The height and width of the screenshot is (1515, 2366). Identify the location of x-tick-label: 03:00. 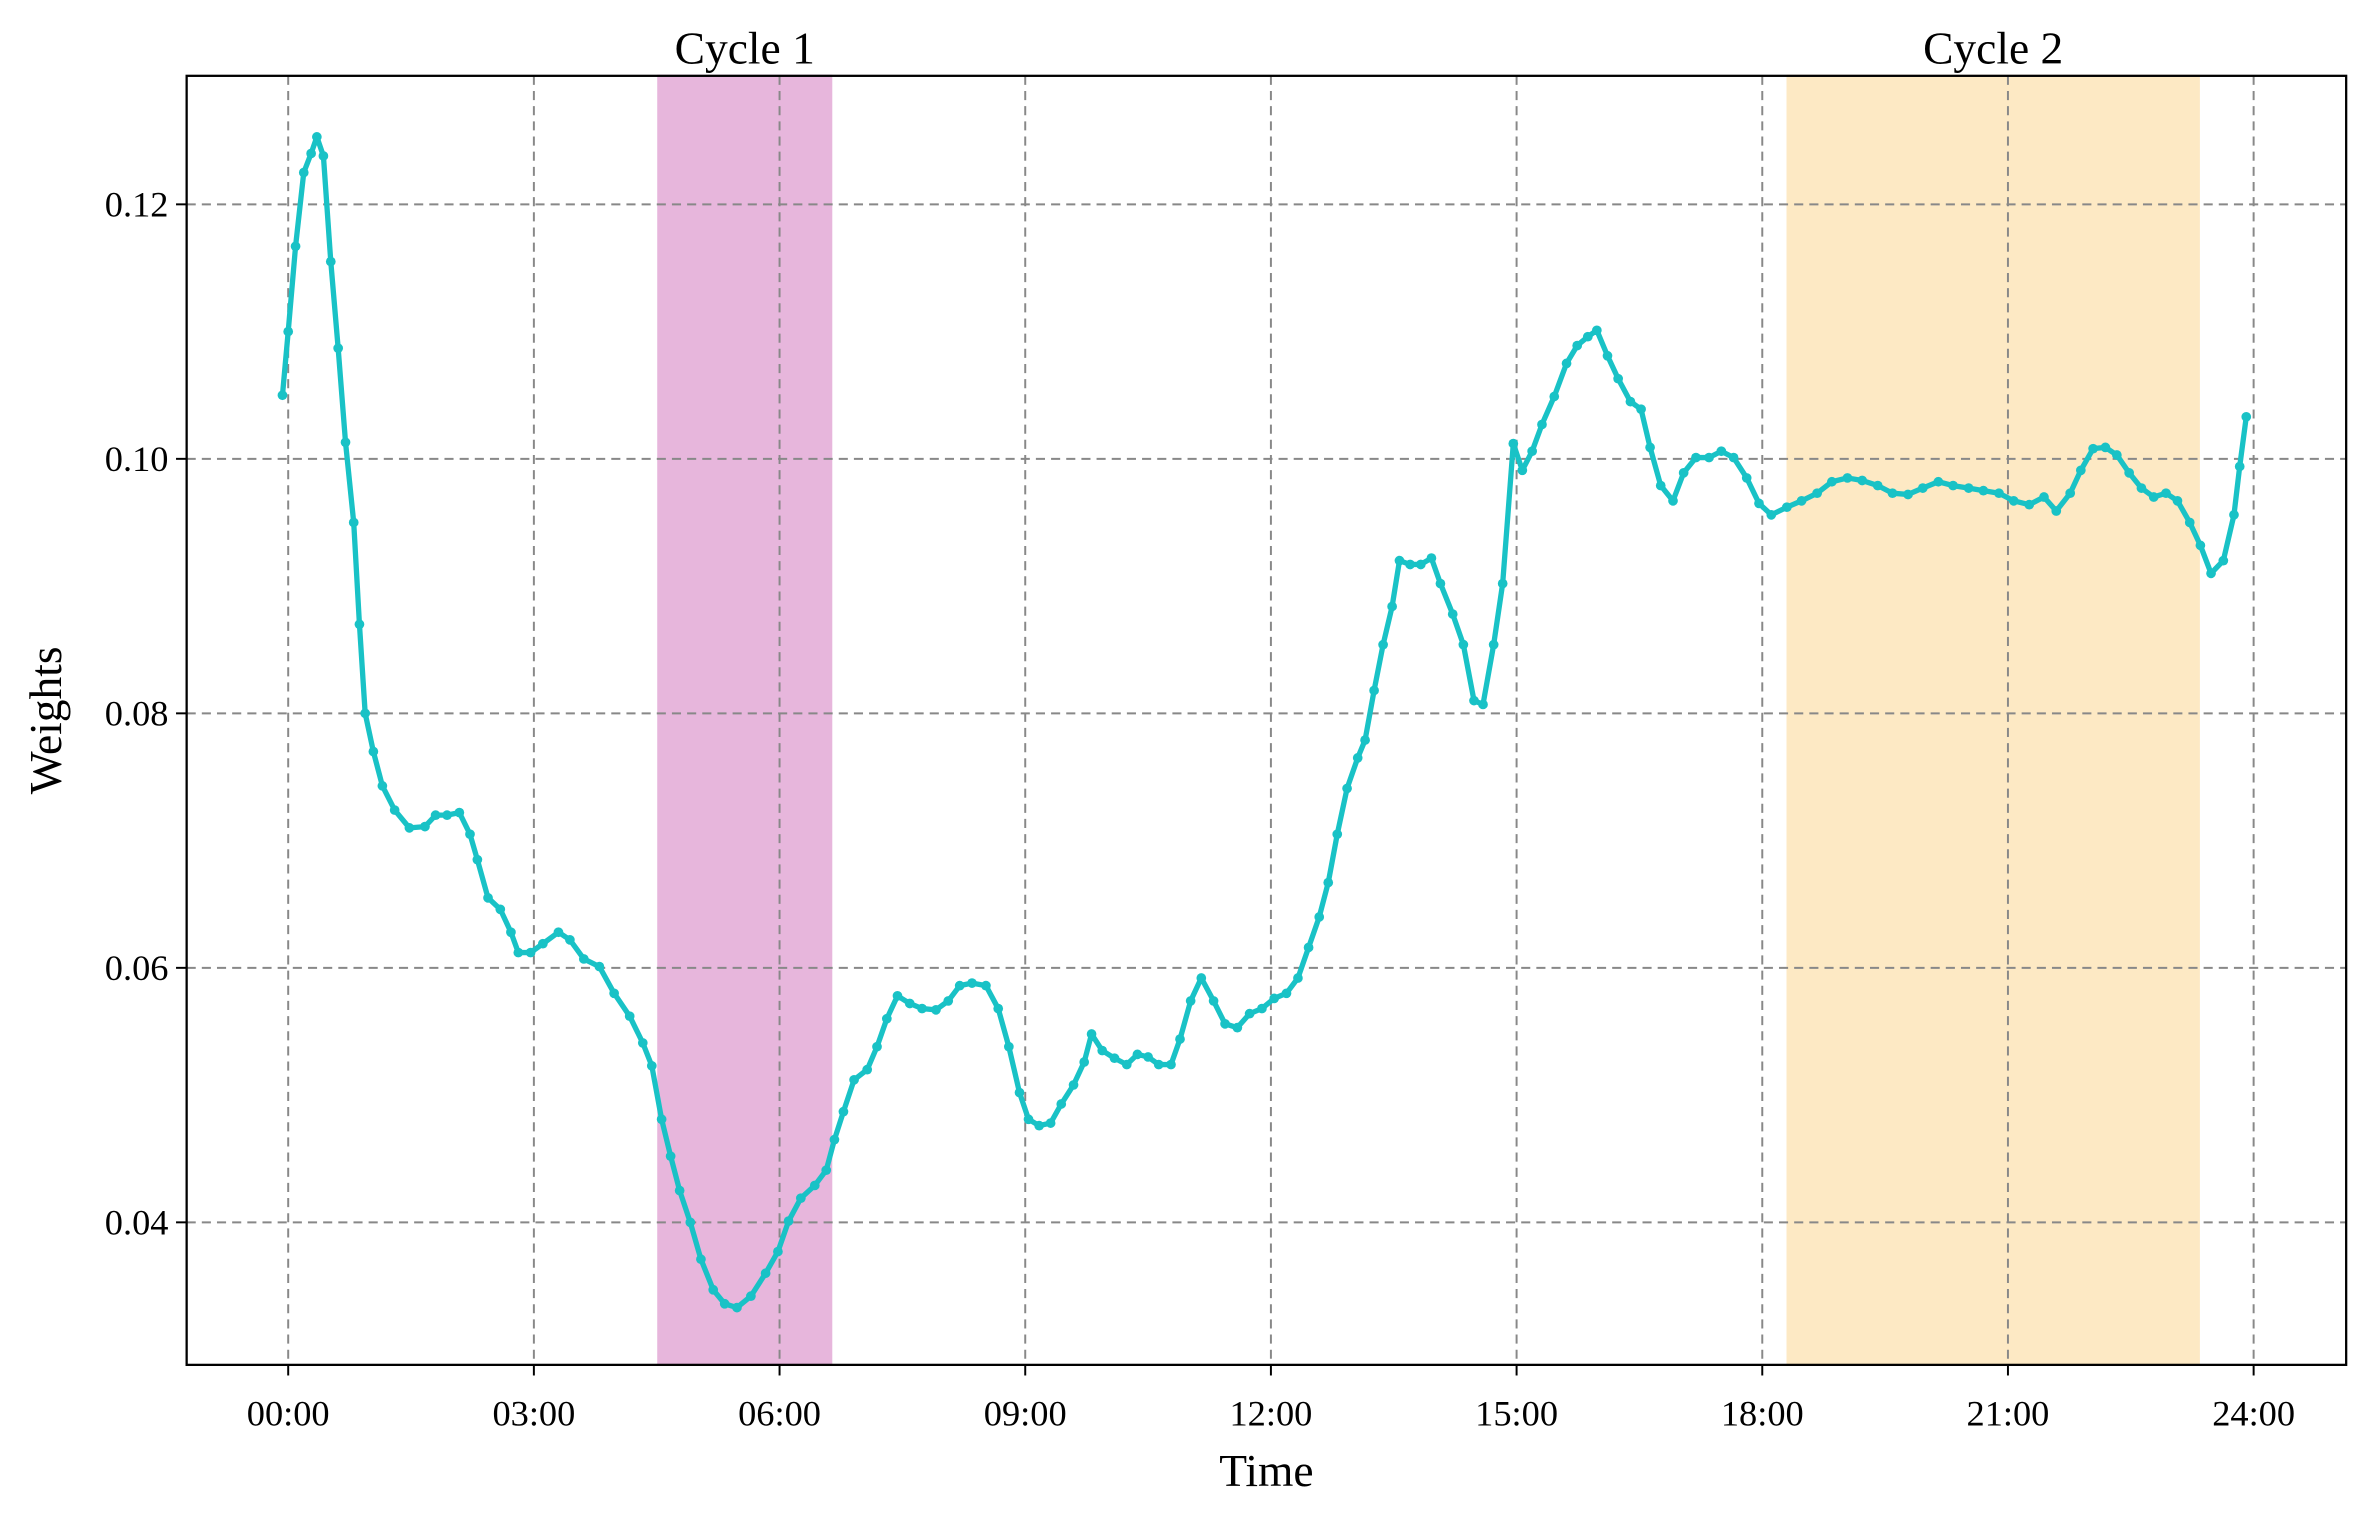
(533, 1414).